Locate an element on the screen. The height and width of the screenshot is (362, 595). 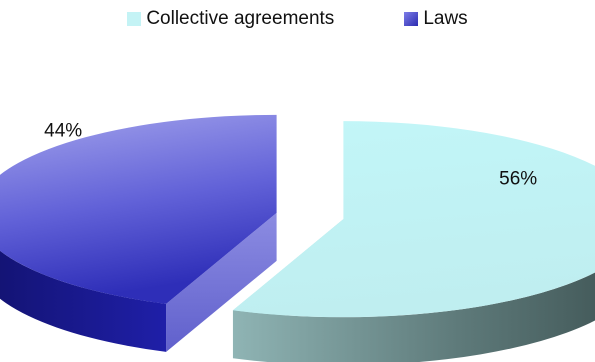
legend-swatch-collective-agreements is located at coordinates (134, 19).